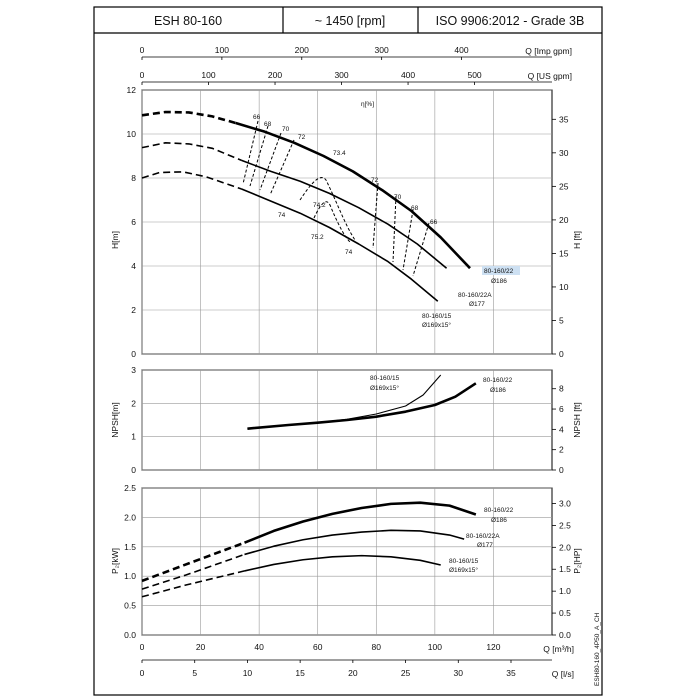 This screenshot has height=700, width=700. Describe the element at coordinates (319, 205) in the screenshot. I see `eff-label: 74.2` at that location.